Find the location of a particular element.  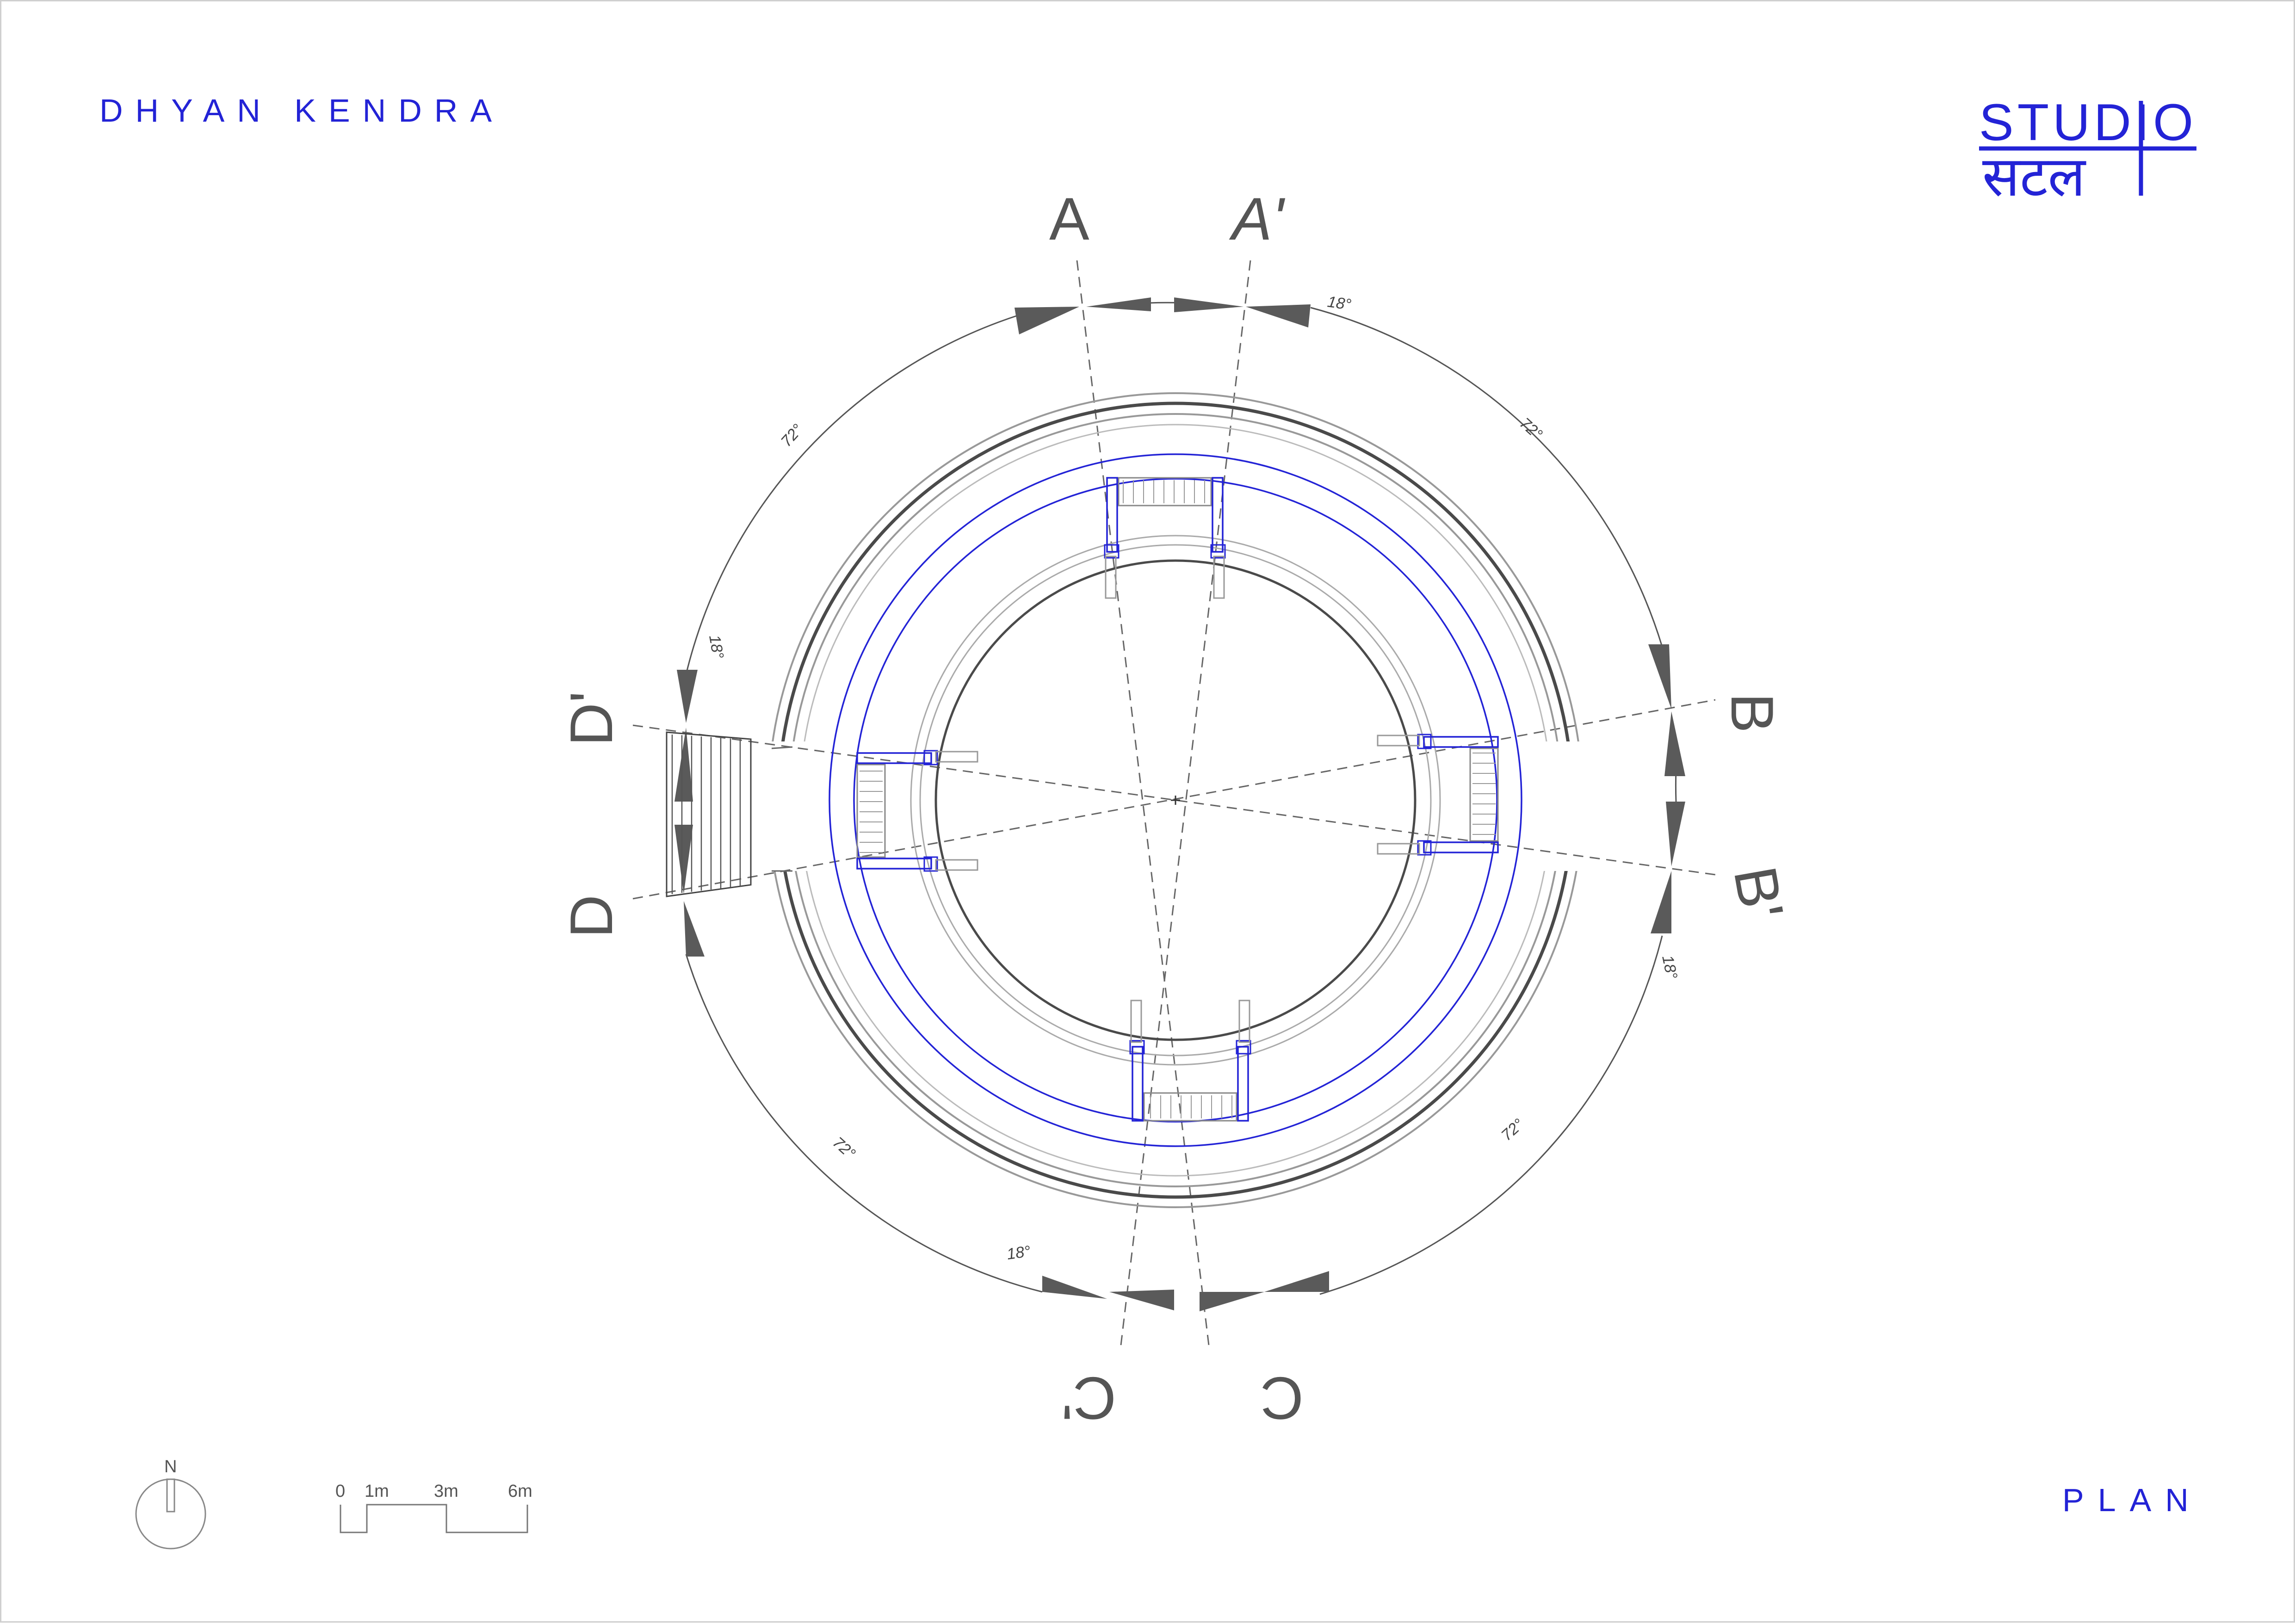

angle-label-bottom-left-72: 72° is located at coordinates (844, 1148).